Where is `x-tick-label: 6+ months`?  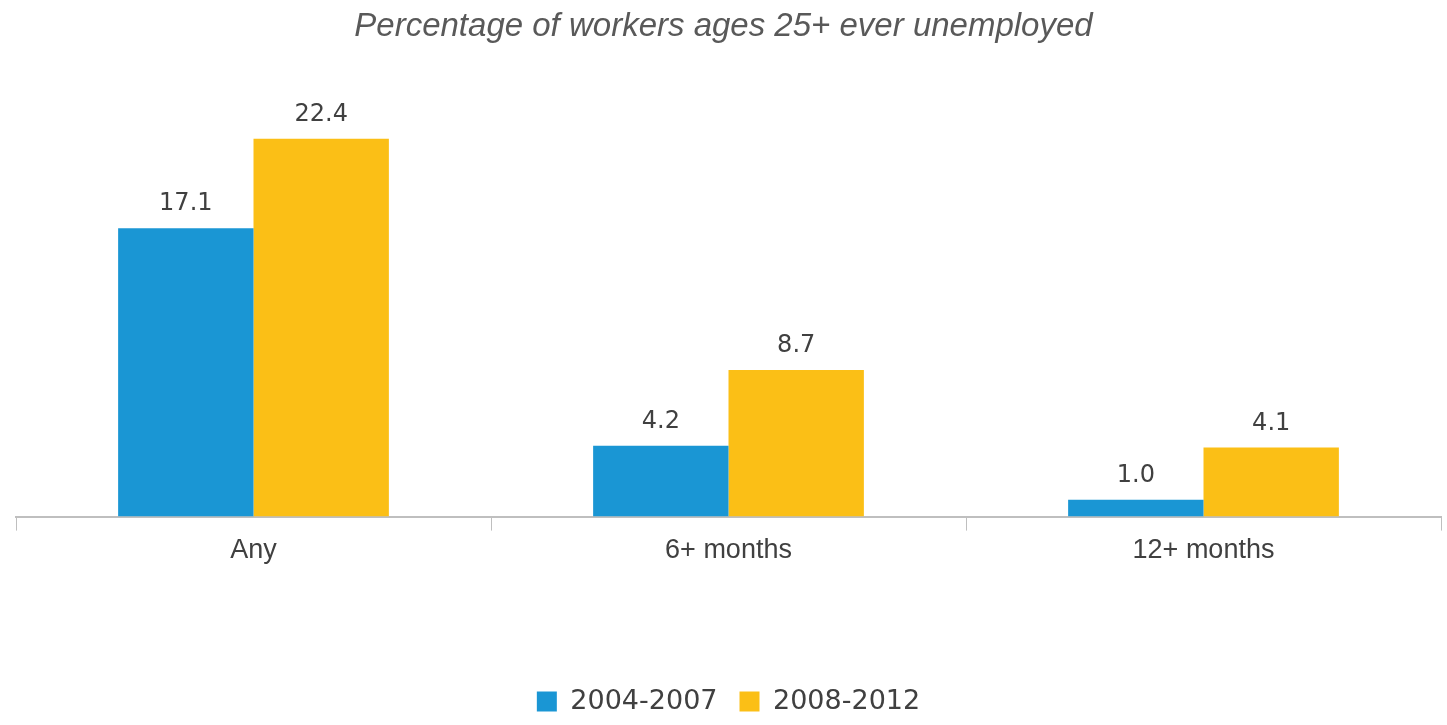
x-tick-label: 6+ months is located at coordinates (728, 549).